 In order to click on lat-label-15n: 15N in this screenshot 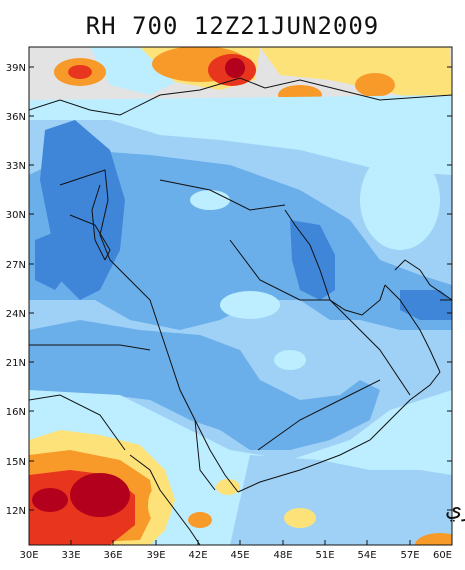, I will do `click(16, 462)`.